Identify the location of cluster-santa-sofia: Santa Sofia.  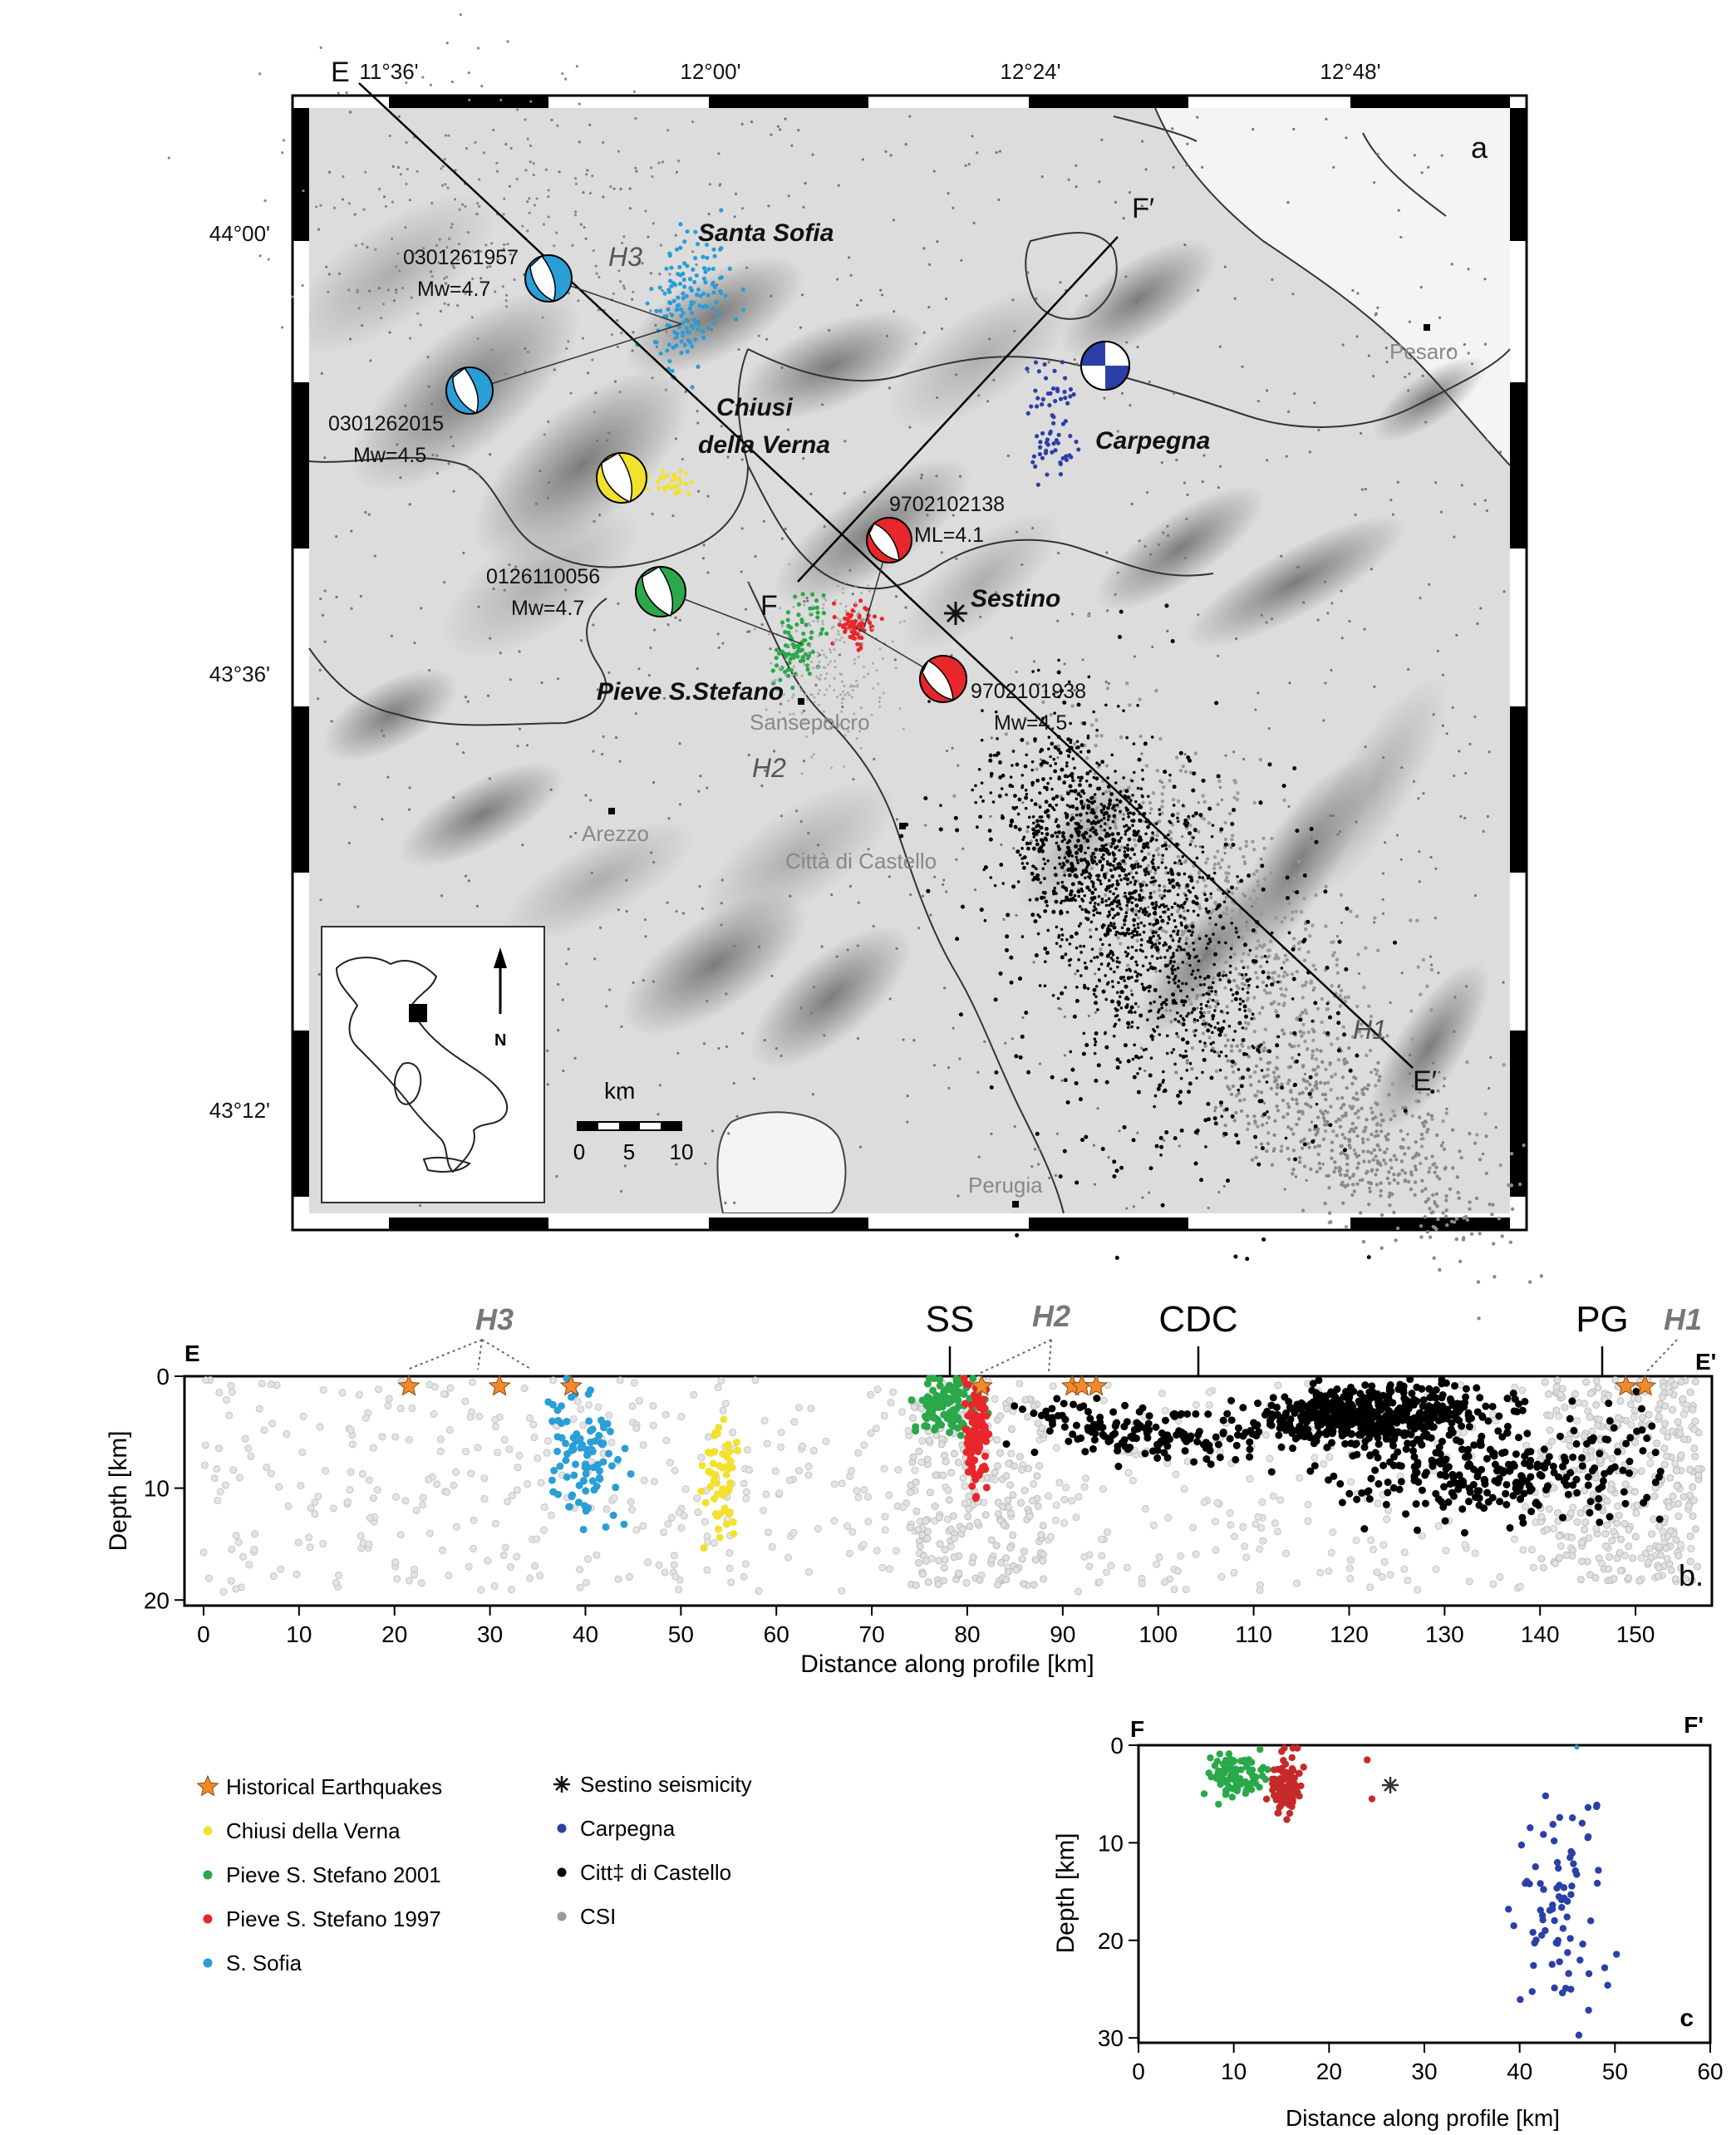
(766, 233).